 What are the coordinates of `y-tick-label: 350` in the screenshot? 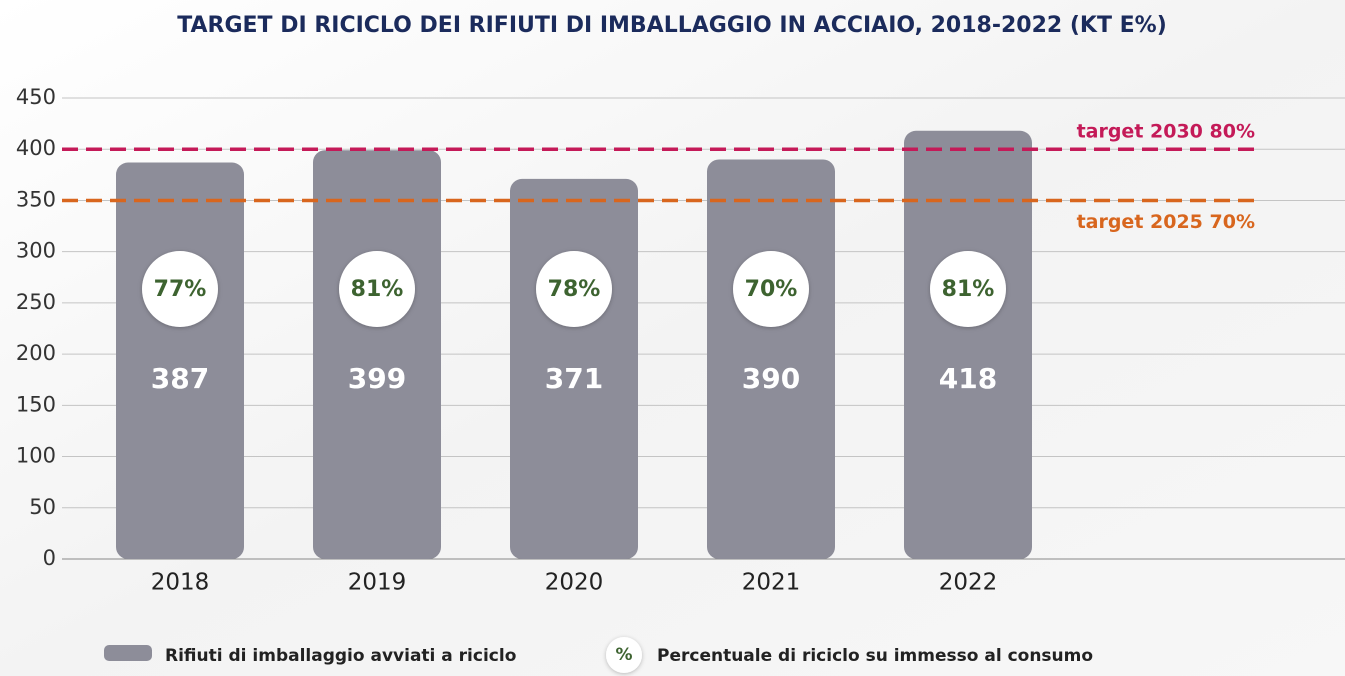 It's located at (36, 199).